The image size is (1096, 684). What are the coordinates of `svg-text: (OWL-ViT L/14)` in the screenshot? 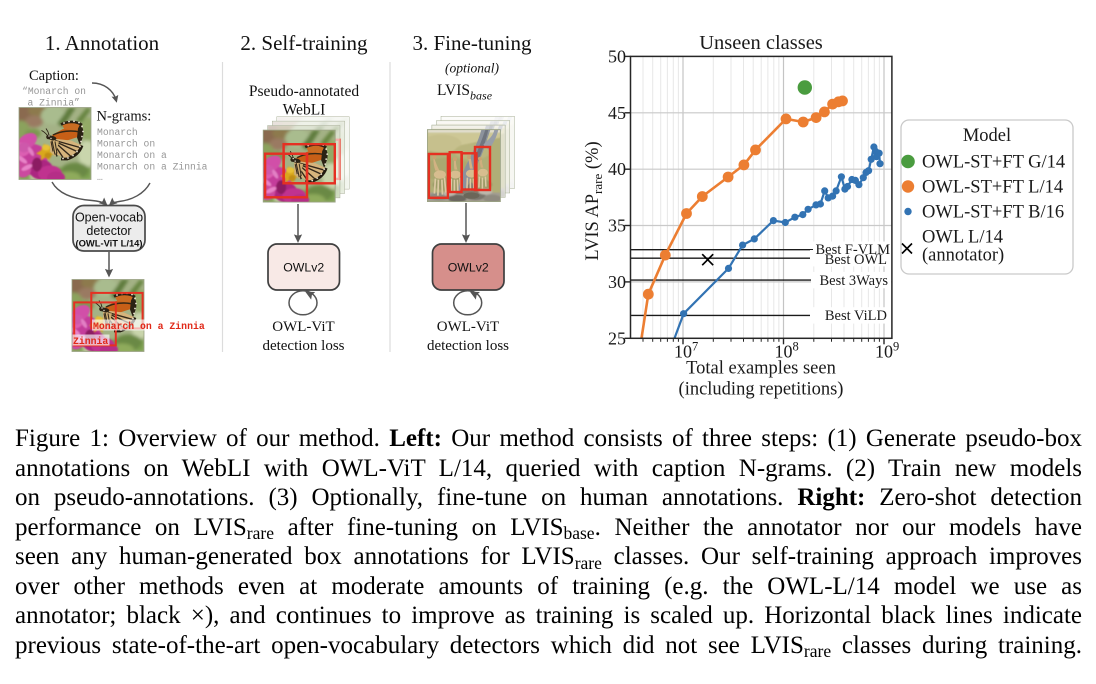 It's located at (108, 243).